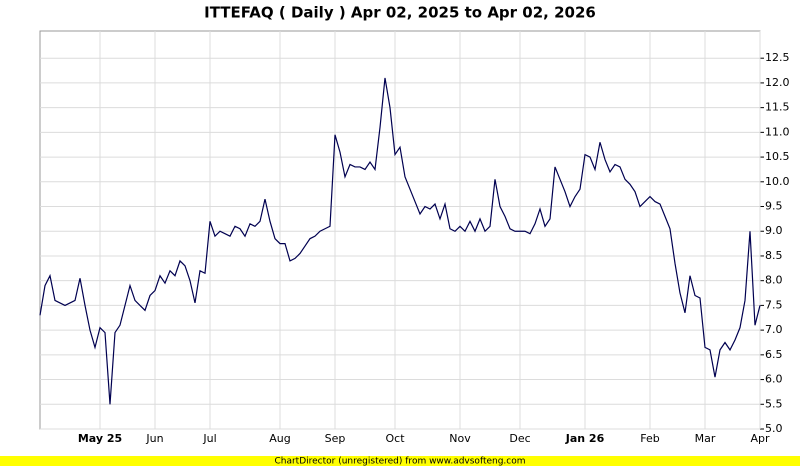  I want to click on x-tick-label: Jun, so click(154, 438).